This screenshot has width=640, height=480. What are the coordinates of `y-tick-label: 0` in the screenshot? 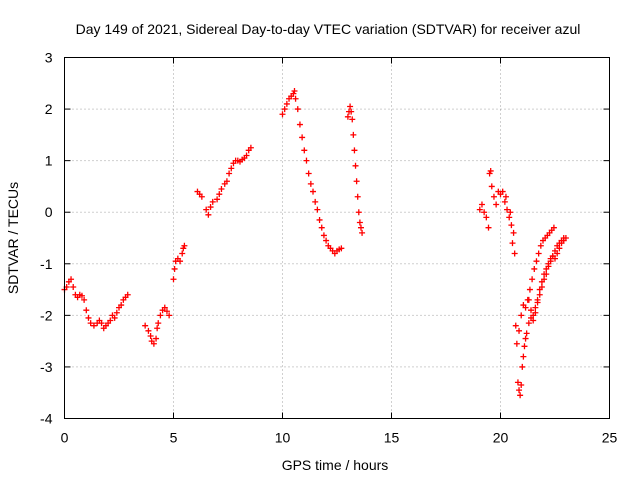 It's located at (49, 212).